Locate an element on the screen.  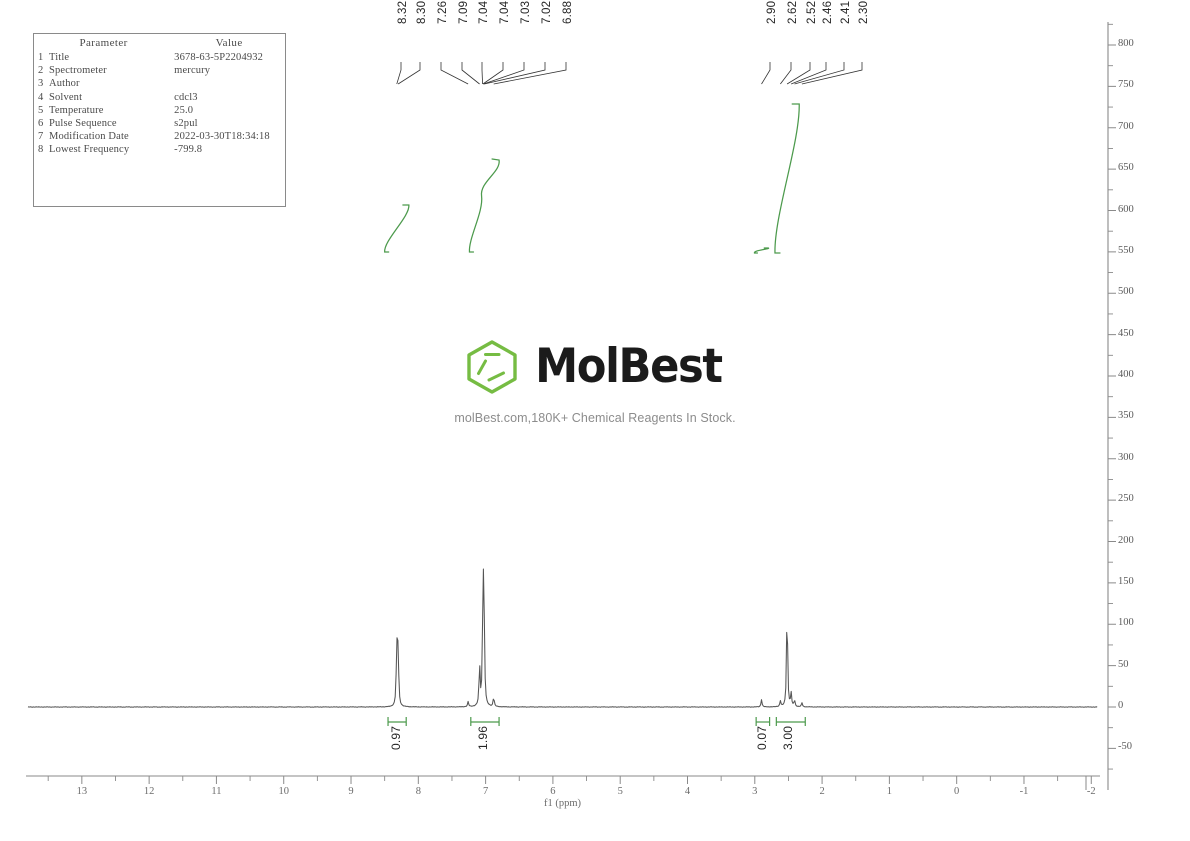
parameter-row: 4 Solvent cdcl3 is located at coordinates (159, 97).